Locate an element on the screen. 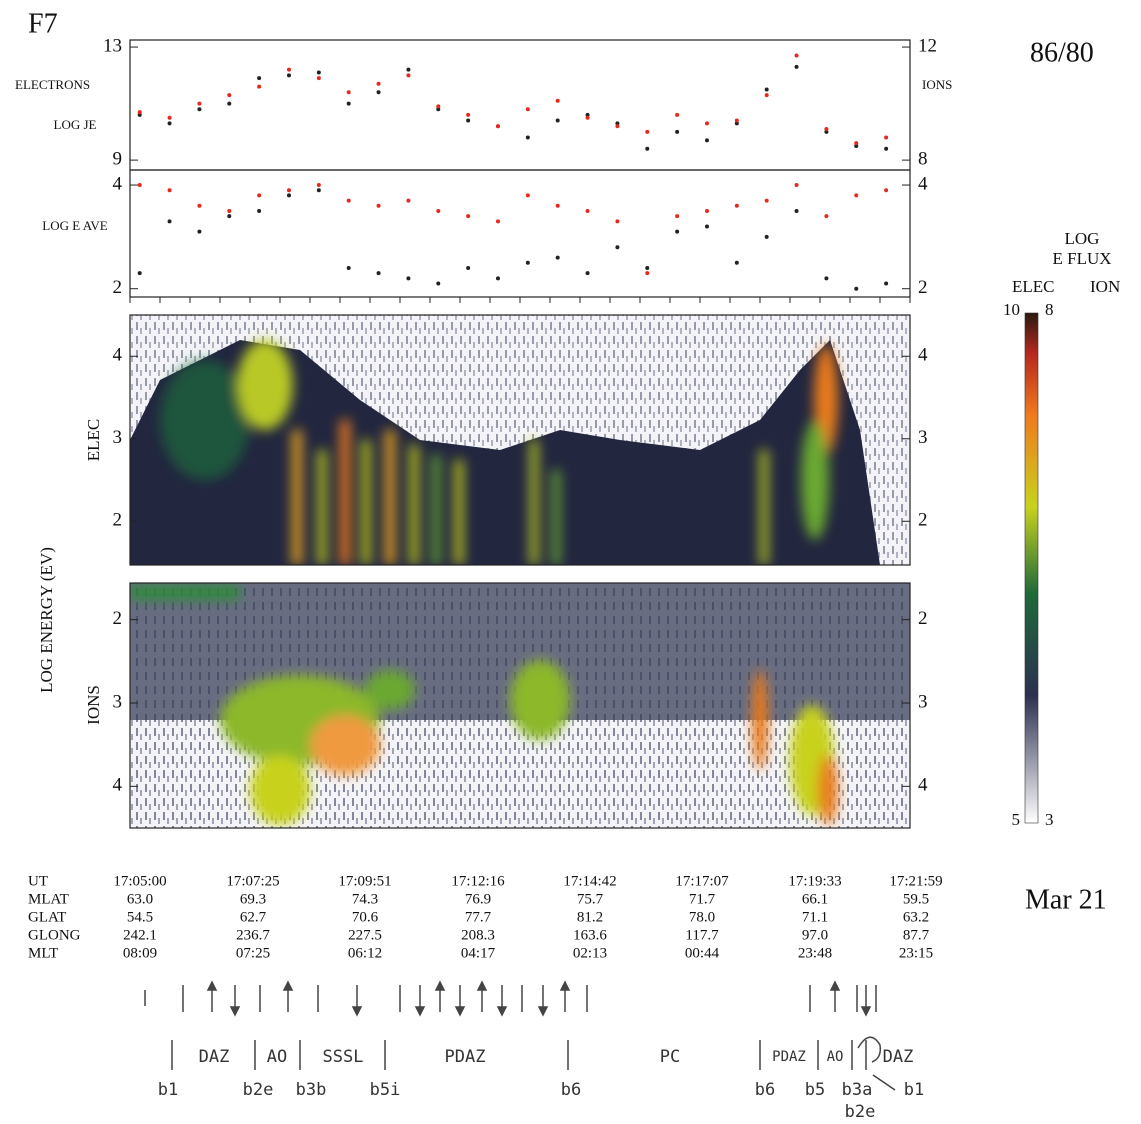 This screenshot has height=1124, width=1141. ephemeris-value: 74.3 is located at coordinates (365, 899).